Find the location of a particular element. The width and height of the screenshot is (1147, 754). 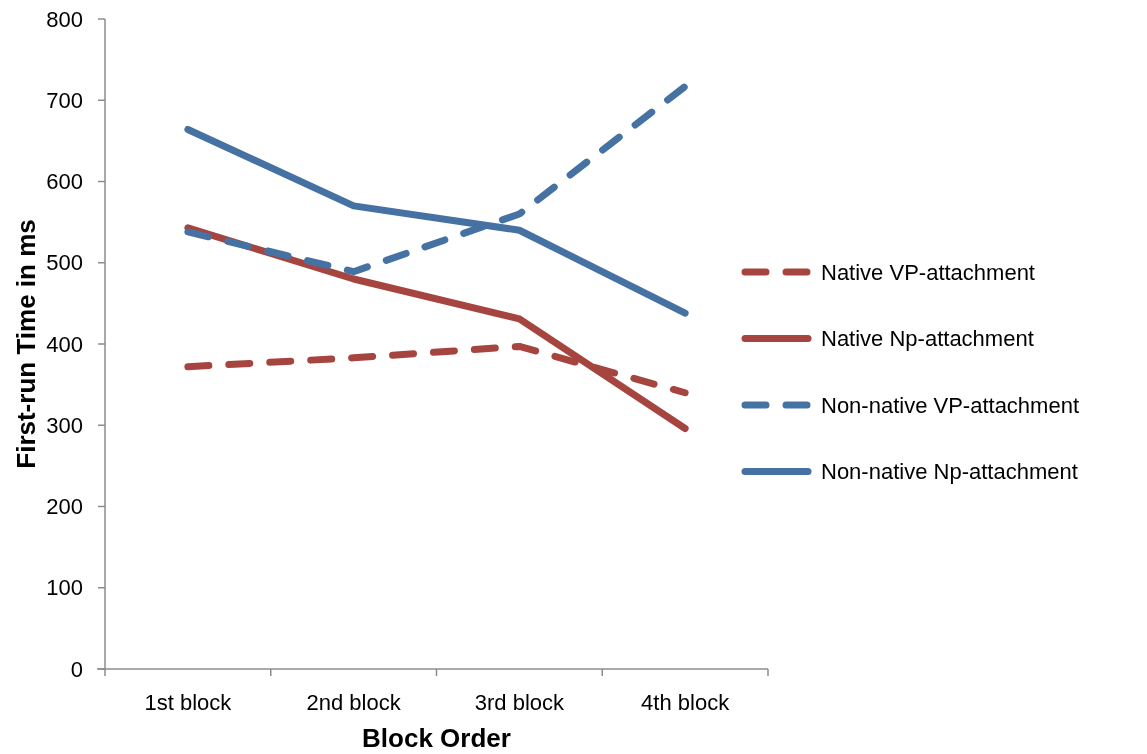

y-tick-label: 100 is located at coordinates (64, 588).